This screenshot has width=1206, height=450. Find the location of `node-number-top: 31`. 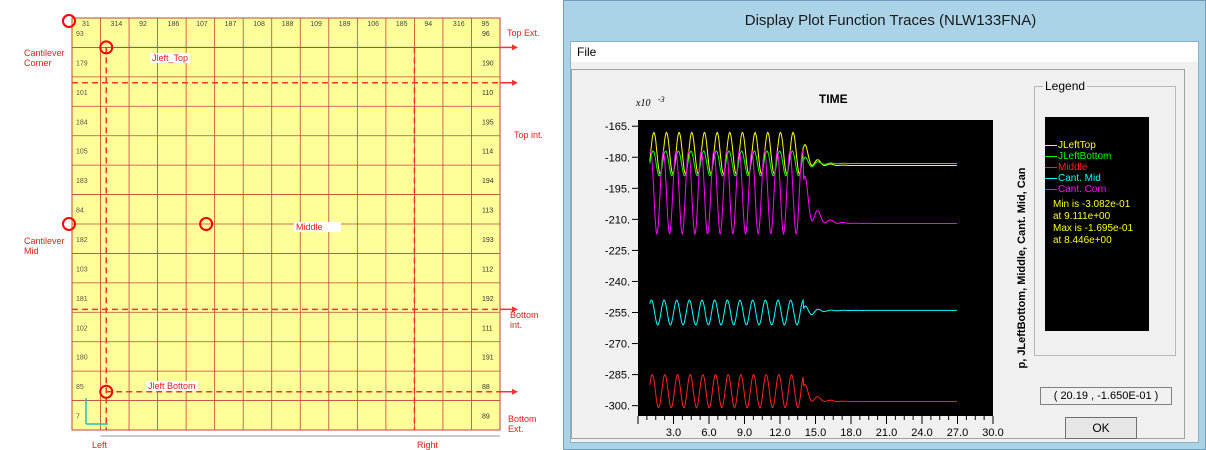

node-number-top: 31 is located at coordinates (86, 24).